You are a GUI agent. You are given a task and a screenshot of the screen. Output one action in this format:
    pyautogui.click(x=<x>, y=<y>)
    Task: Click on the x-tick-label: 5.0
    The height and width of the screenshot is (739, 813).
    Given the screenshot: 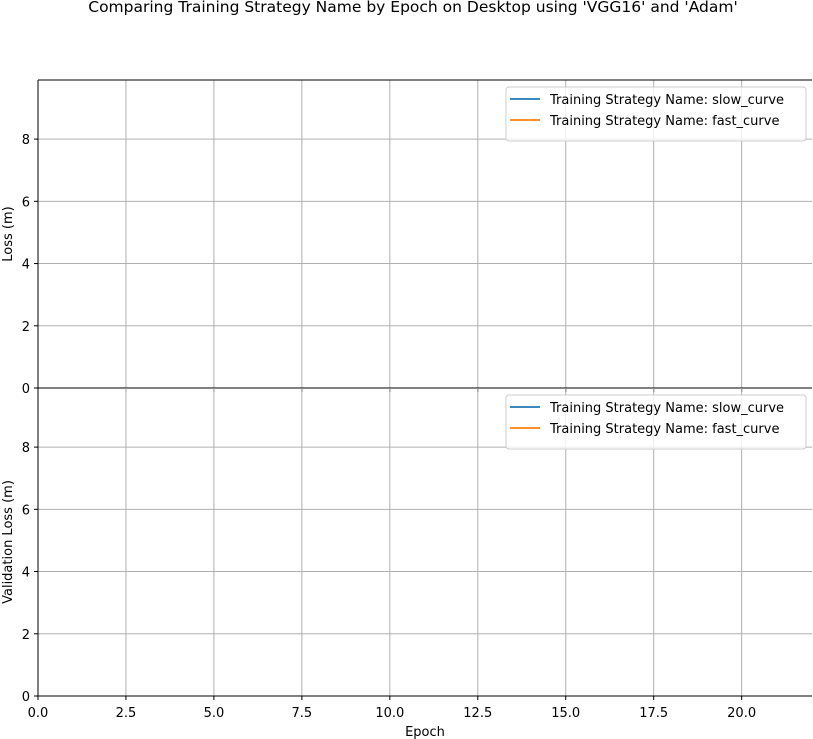 What is the action you would take?
    pyautogui.click(x=214, y=713)
    